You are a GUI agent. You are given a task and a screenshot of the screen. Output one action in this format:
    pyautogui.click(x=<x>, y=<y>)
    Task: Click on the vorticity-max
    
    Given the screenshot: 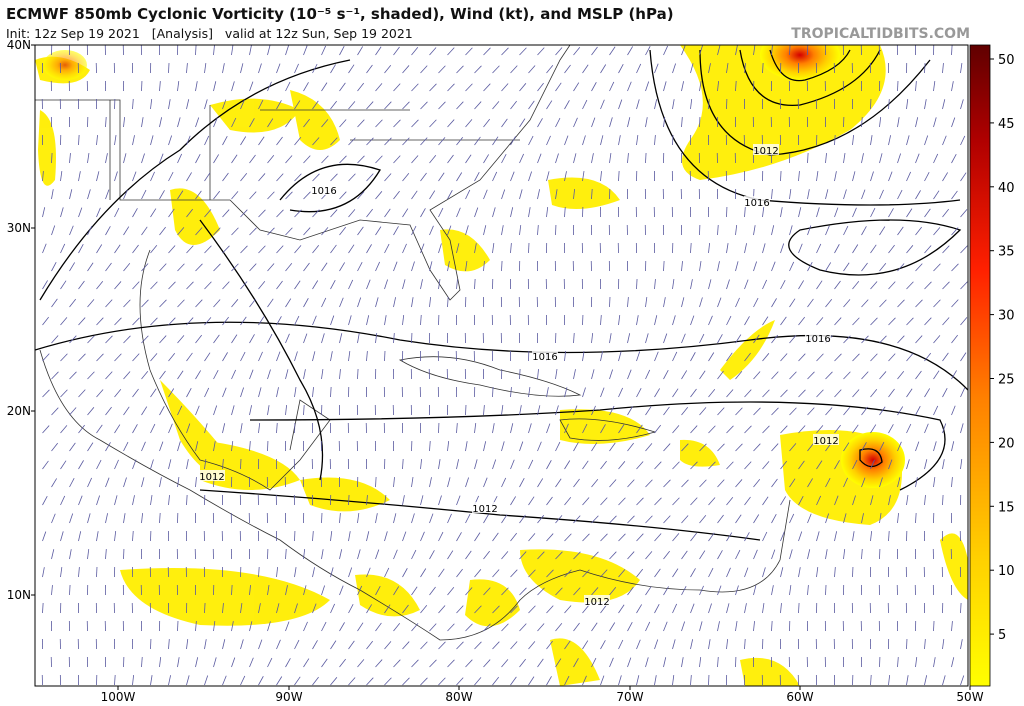 What is the action you would take?
    pyautogui.click(x=65, y=65)
    